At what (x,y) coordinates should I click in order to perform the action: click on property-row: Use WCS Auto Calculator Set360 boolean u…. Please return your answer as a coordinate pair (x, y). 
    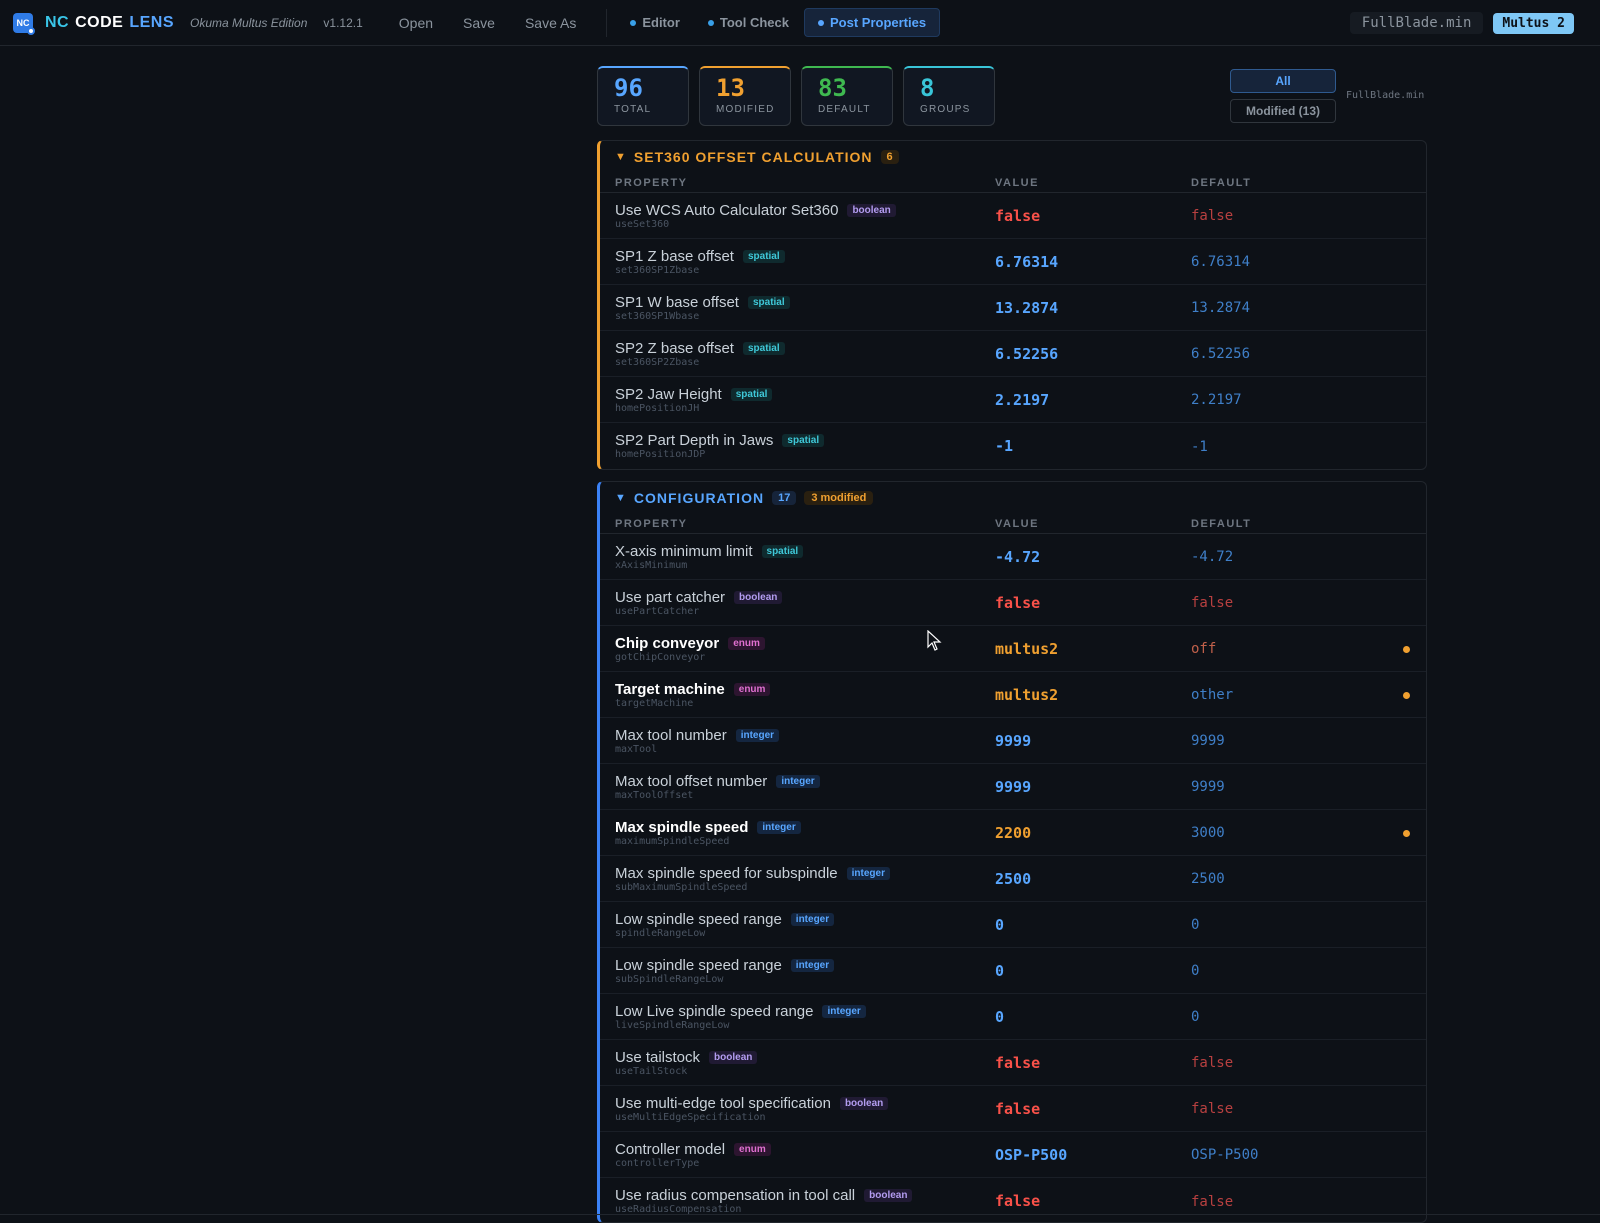
    Looking at the image, I should click on (1013, 216).